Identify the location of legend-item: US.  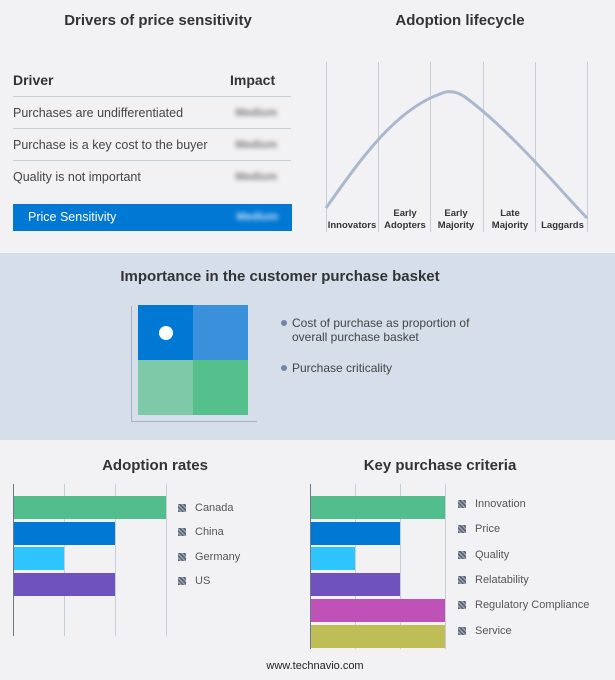
(194, 581).